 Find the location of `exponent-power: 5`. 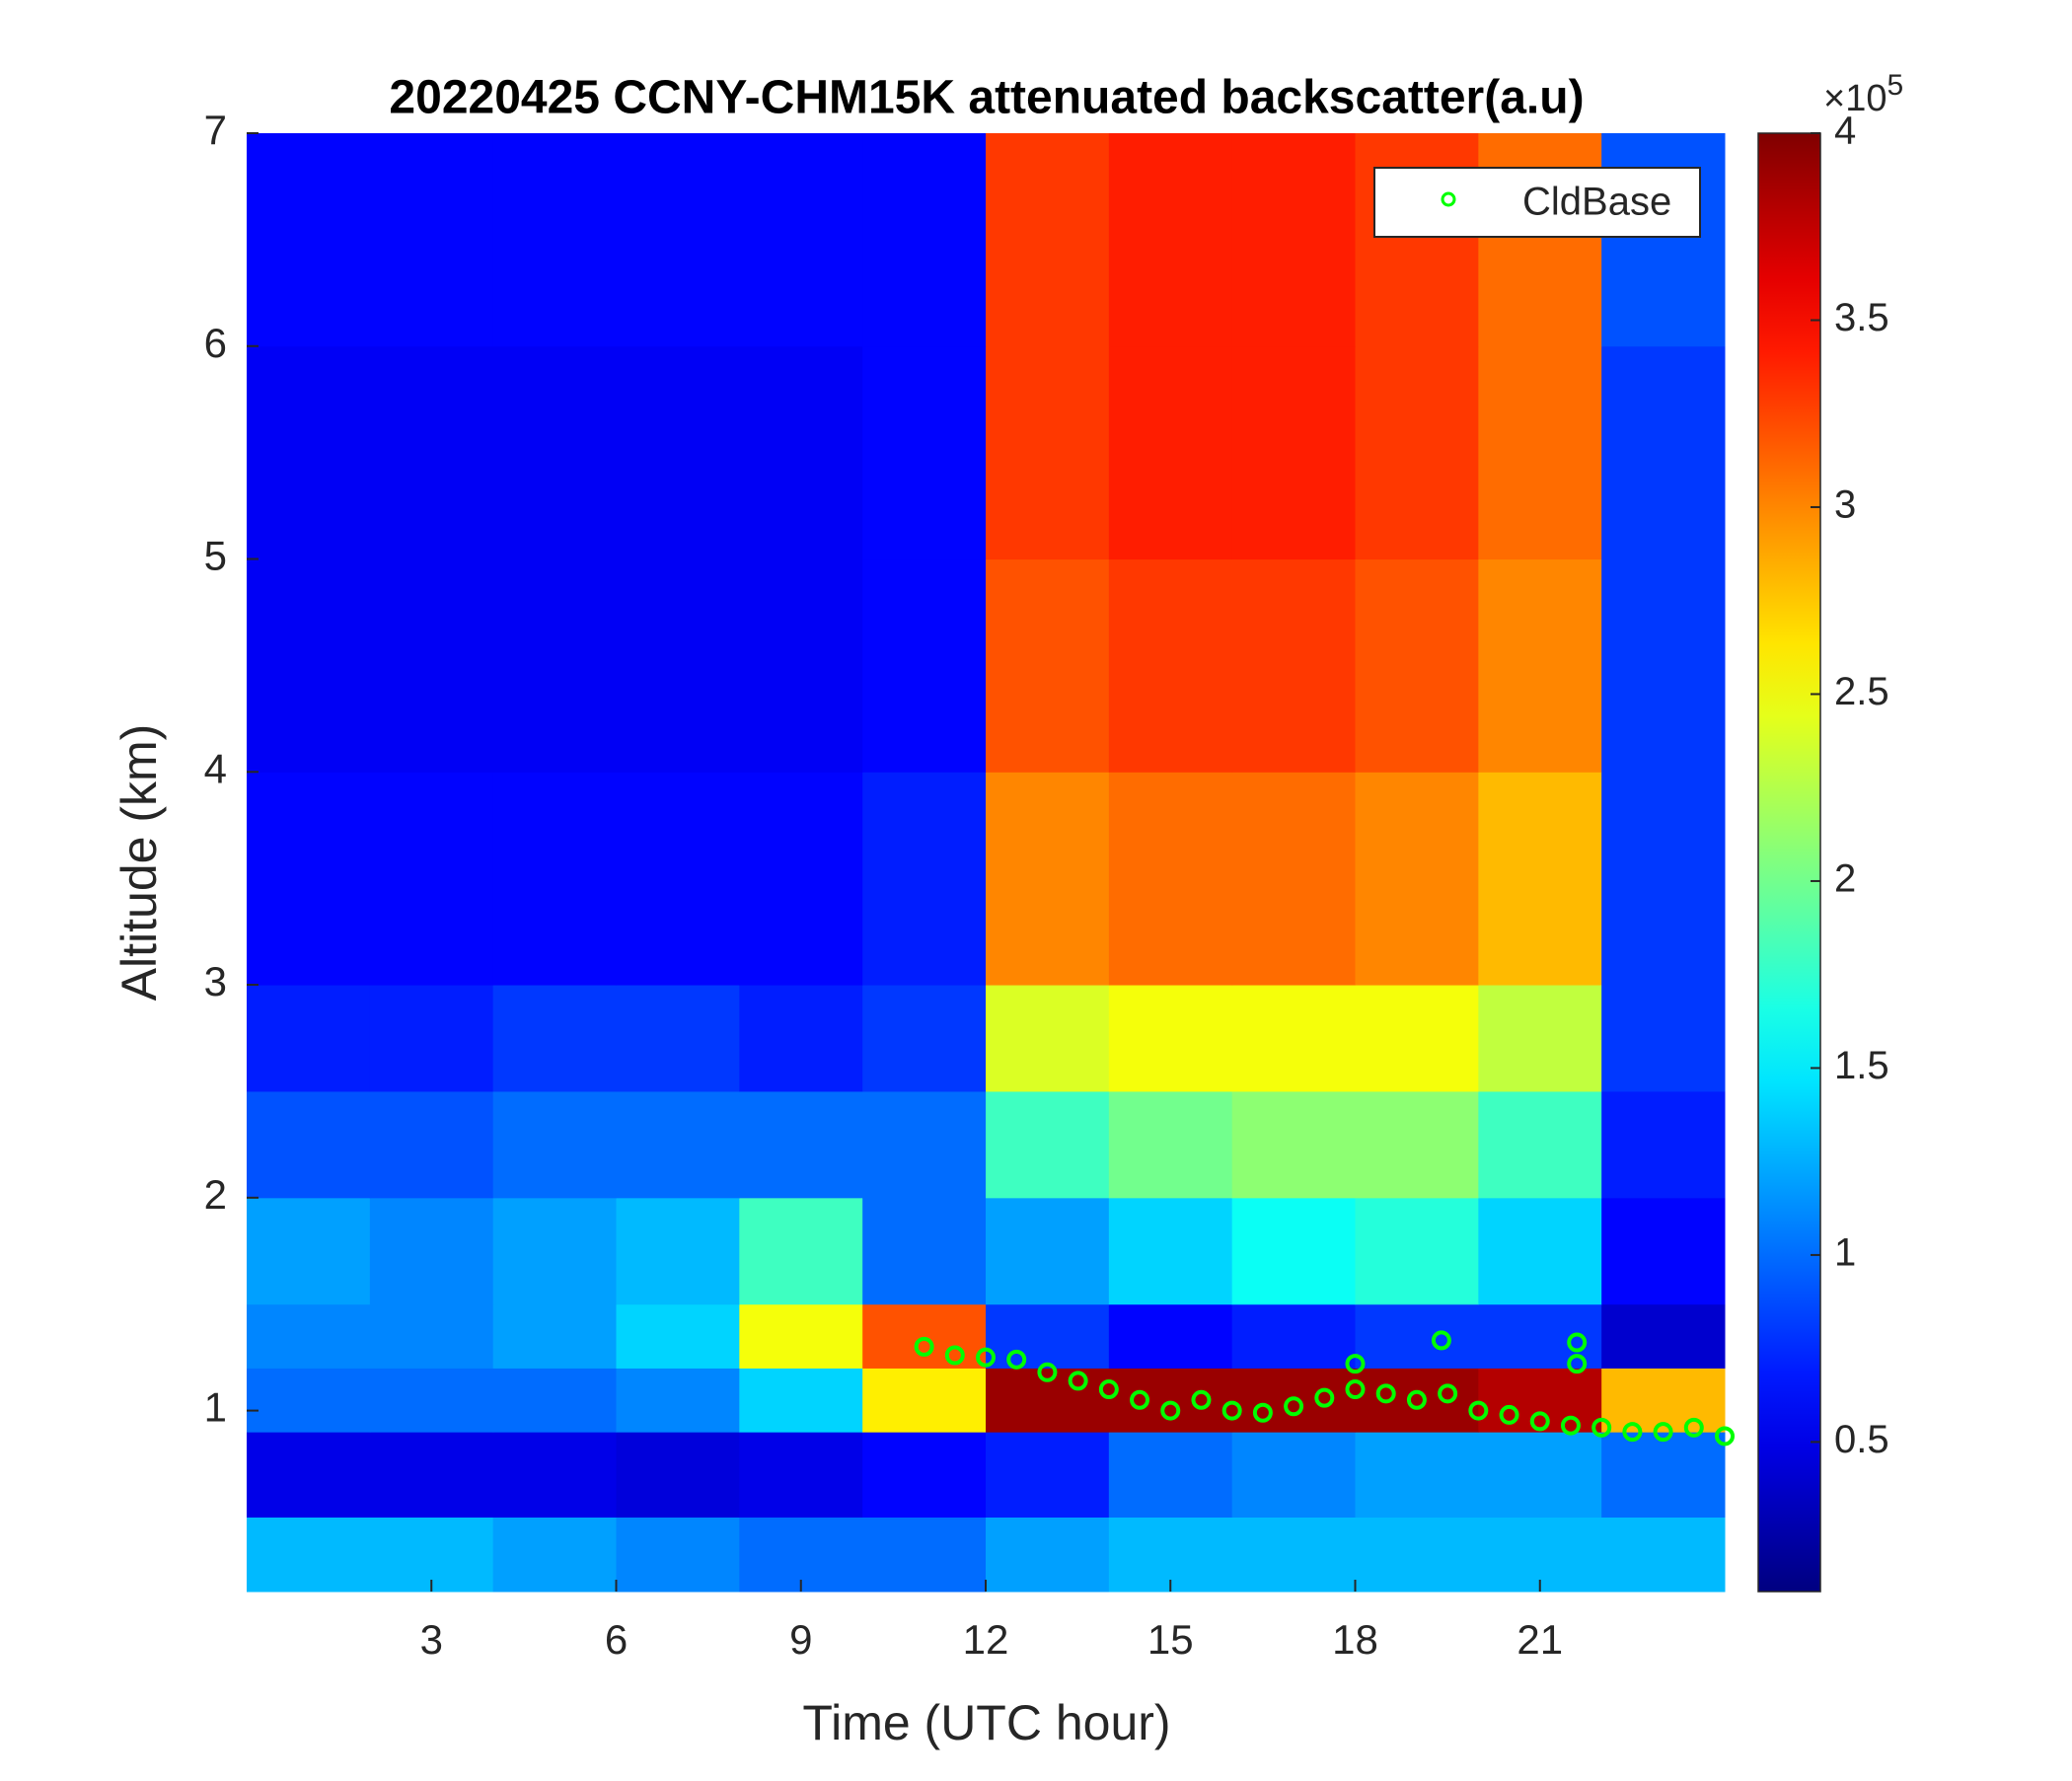

exponent-power: 5 is located at coordinates (1895, 86).